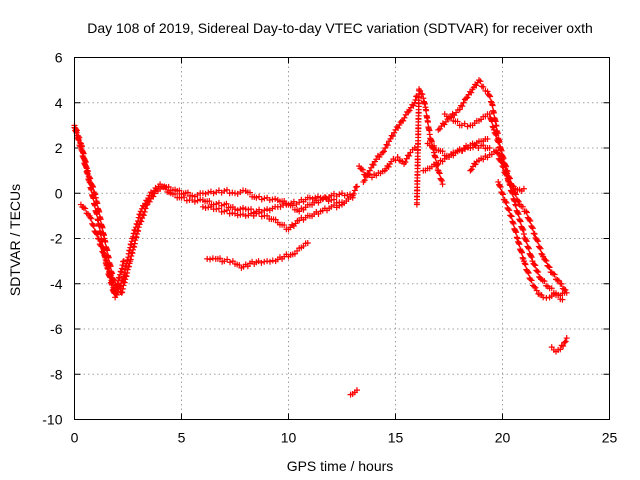 The image size is (640, 480). I want to click on y-tick-label: -6, so click(56, 329).